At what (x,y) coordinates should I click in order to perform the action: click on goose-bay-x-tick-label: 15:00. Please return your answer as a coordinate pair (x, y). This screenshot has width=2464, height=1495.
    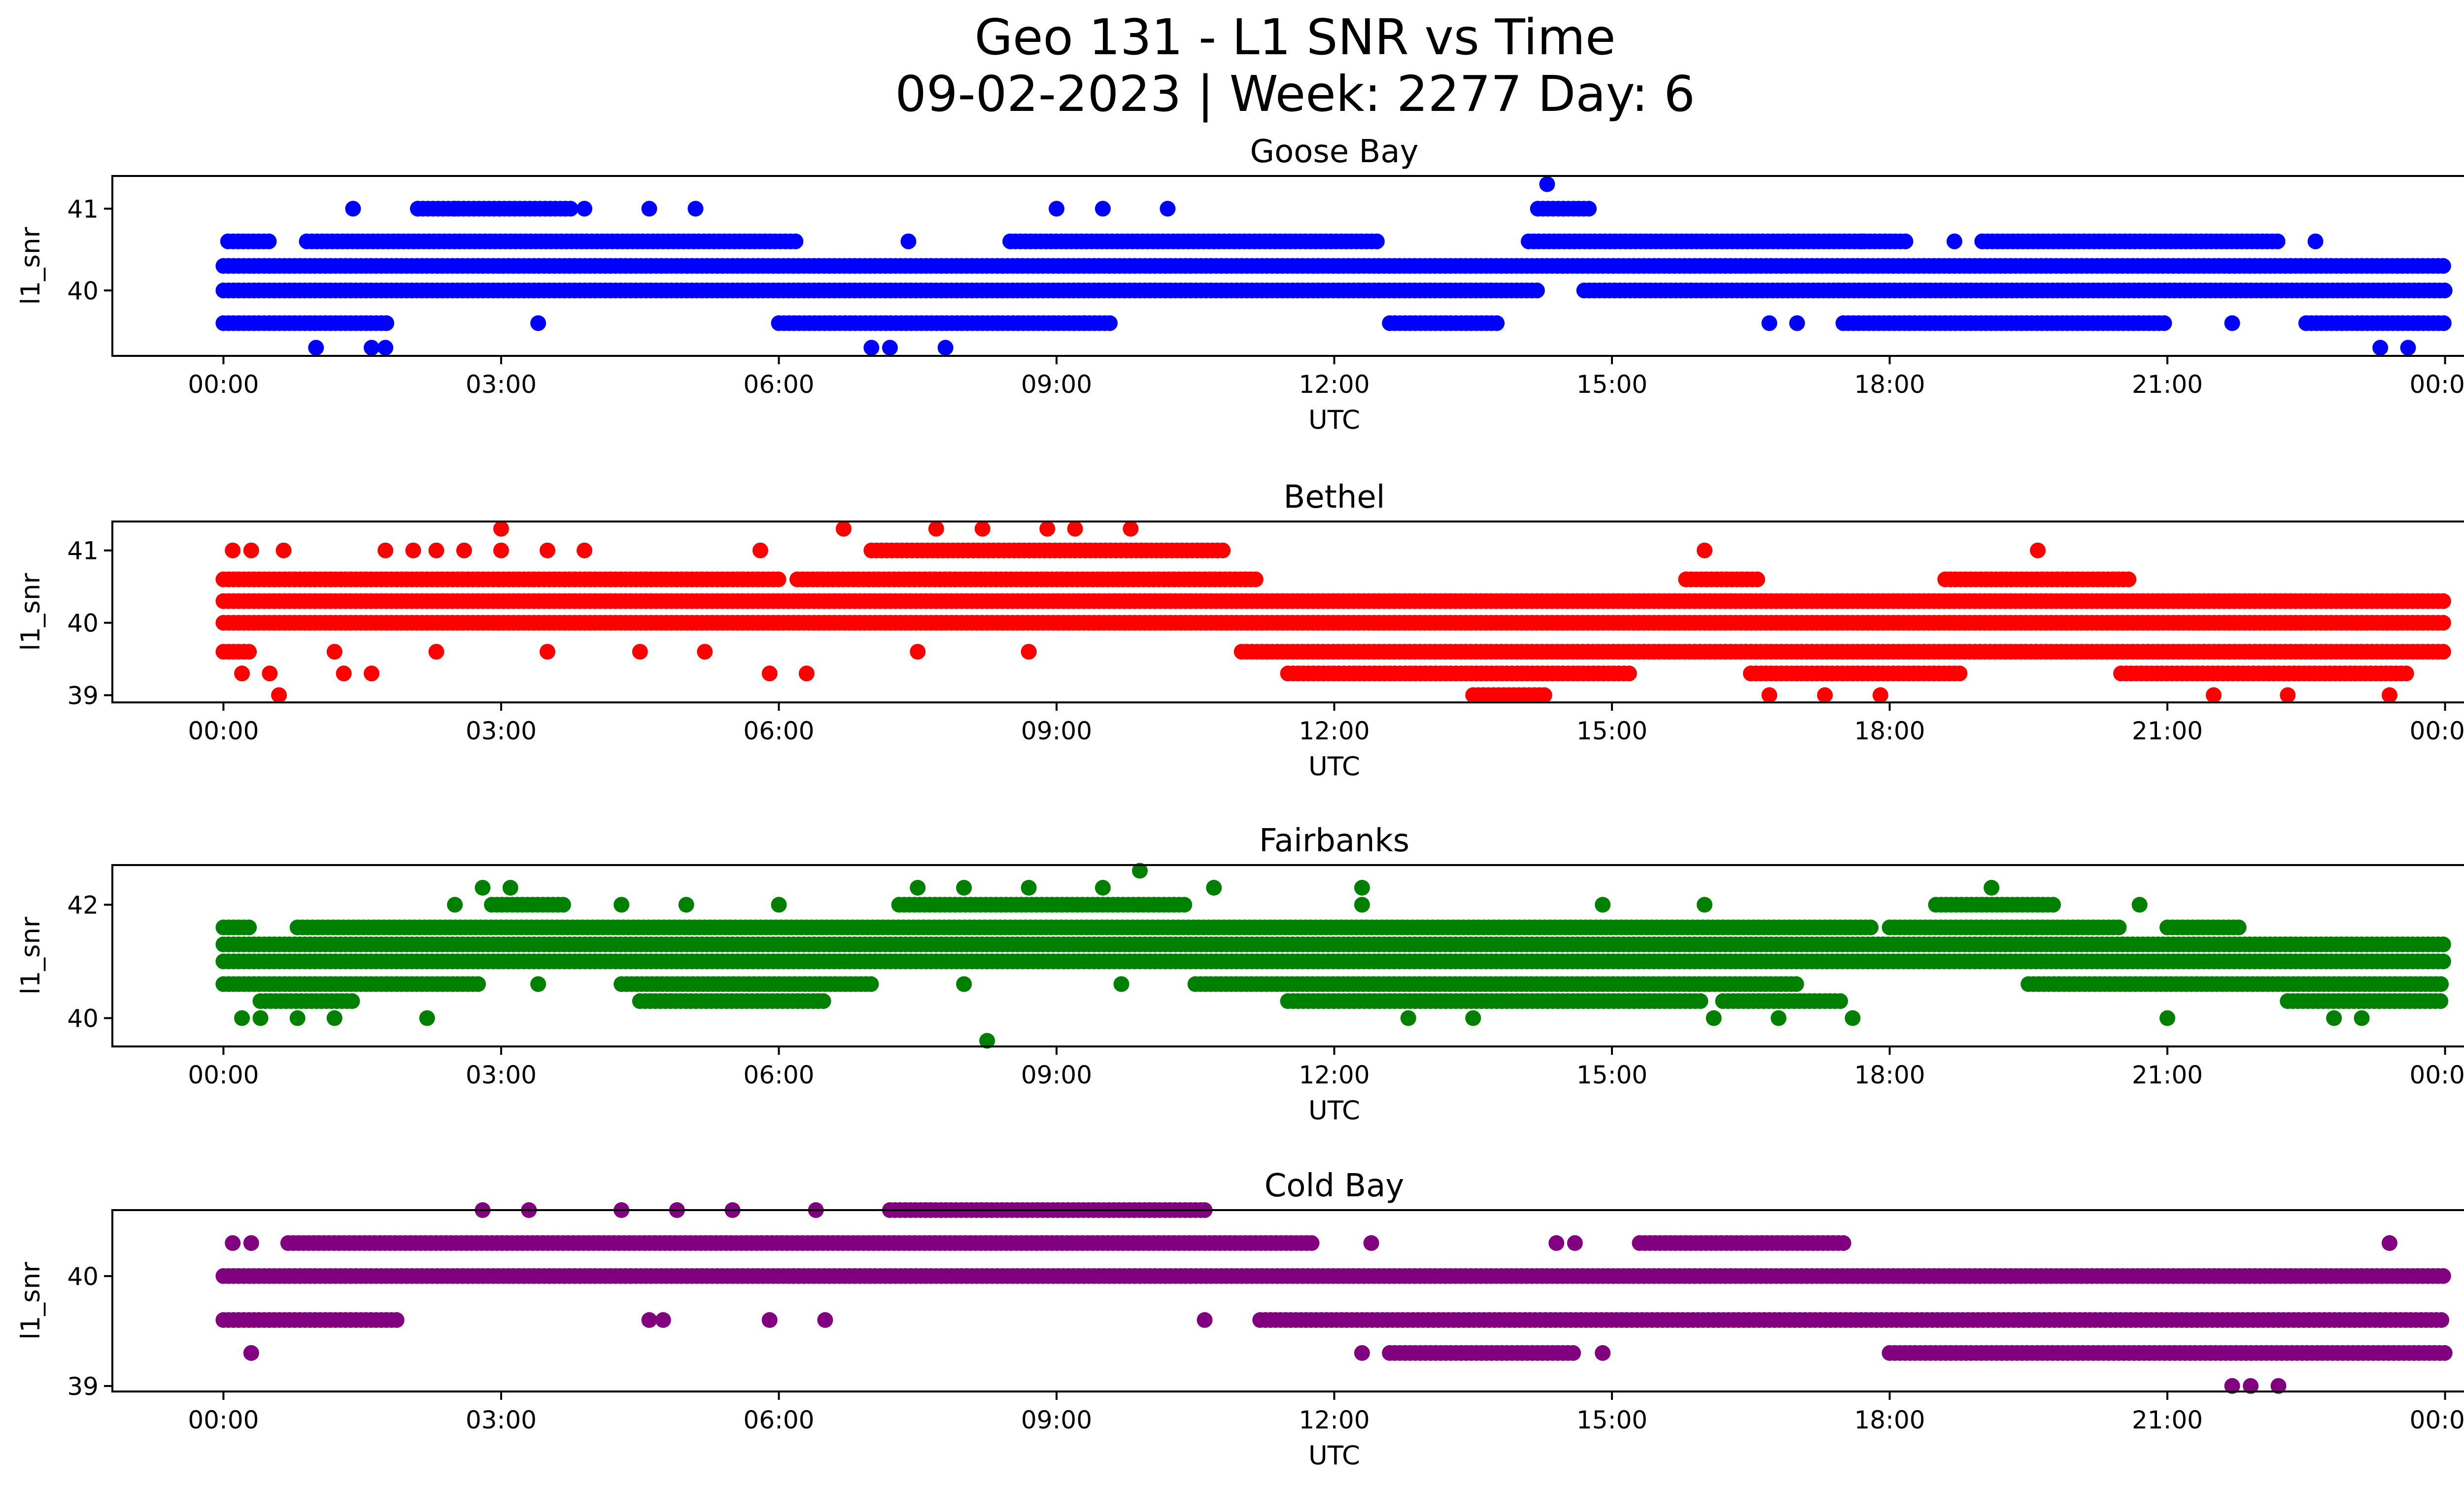
    Looking at the image, I should click on (1611, 384).